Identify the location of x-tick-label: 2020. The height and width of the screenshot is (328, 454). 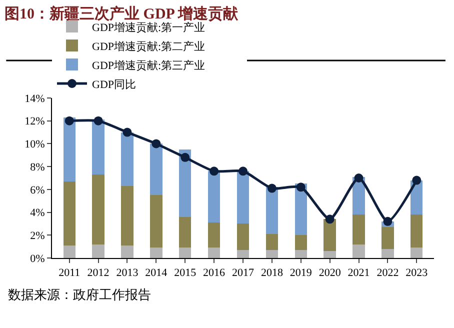
(330, 273).